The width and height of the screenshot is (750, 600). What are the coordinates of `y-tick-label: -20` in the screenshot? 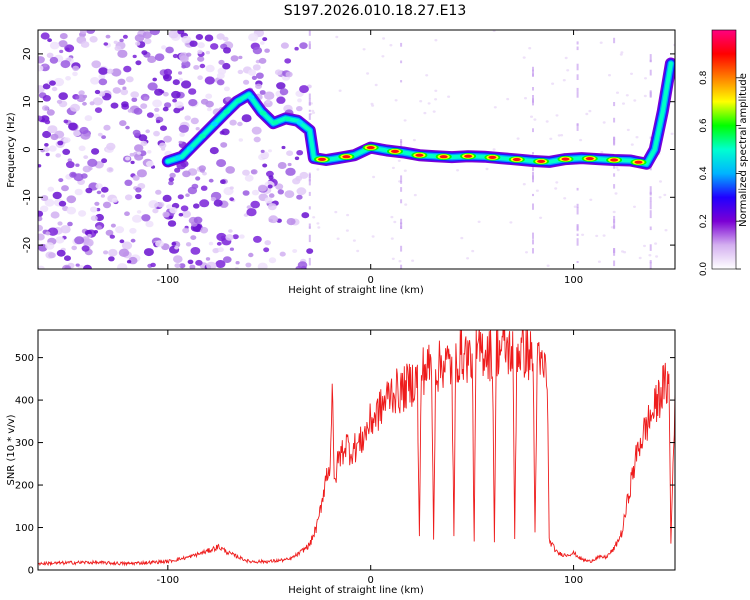 It's located at (27, 245).